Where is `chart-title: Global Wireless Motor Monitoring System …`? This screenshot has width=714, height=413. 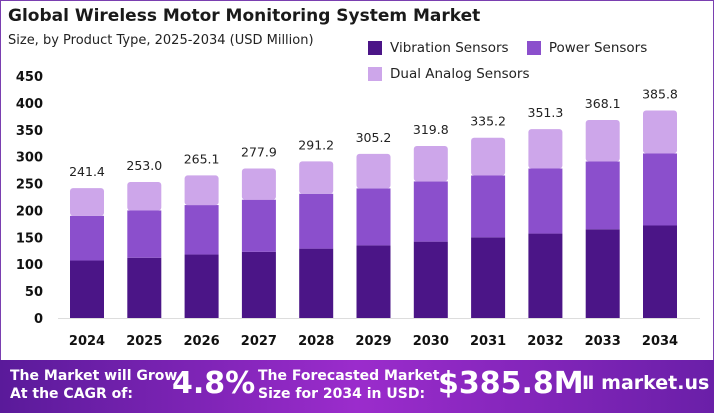
chart-title: Global Wireless Motor Monitoring System … is located at coordinates (244, 16).